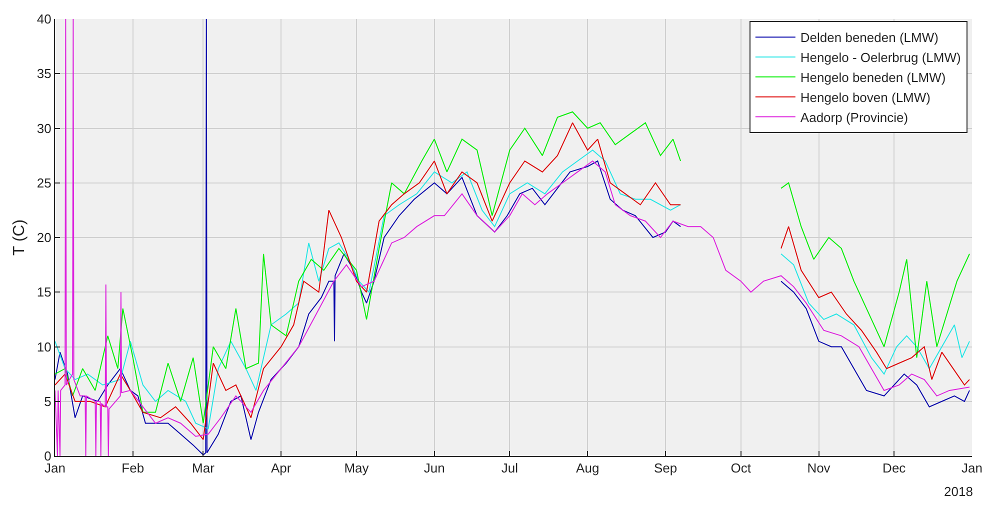  I want to click on legend-label: Hengelo beneden (LMW), so click(873, 78).